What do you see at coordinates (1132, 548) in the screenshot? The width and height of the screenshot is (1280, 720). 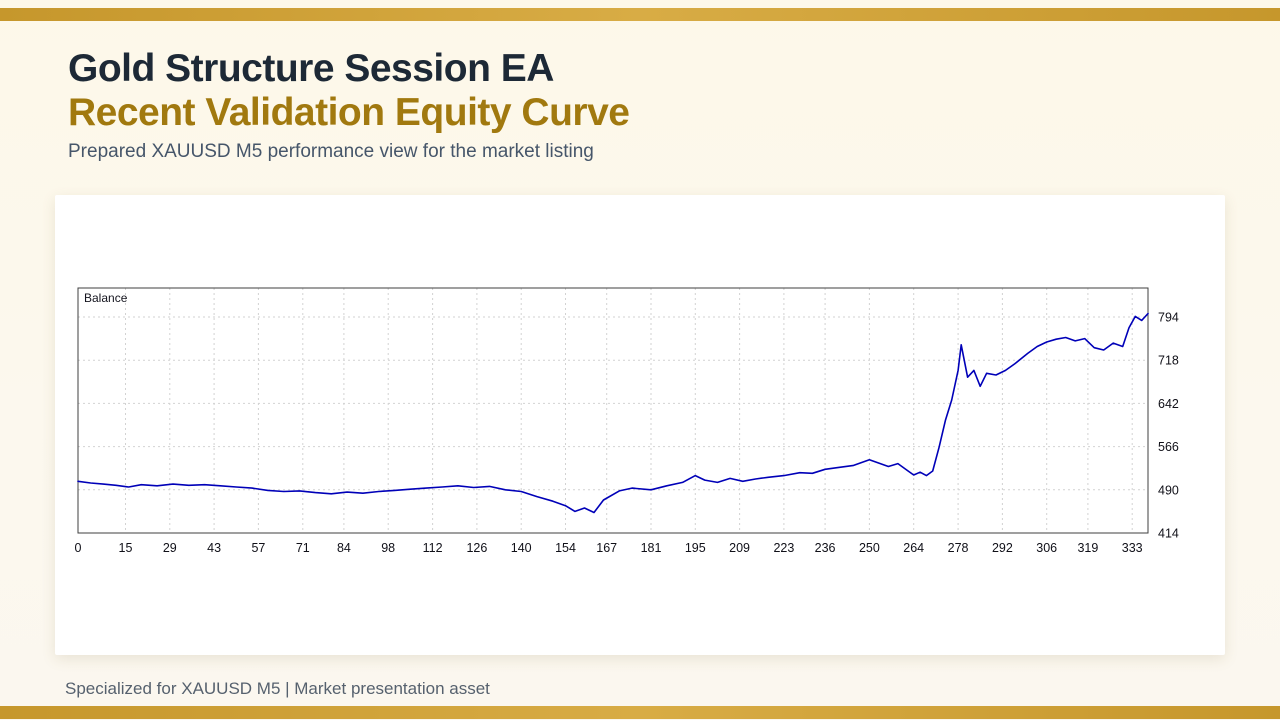 I see `x-tick-label: 333` at bounding box center [1132, 548].